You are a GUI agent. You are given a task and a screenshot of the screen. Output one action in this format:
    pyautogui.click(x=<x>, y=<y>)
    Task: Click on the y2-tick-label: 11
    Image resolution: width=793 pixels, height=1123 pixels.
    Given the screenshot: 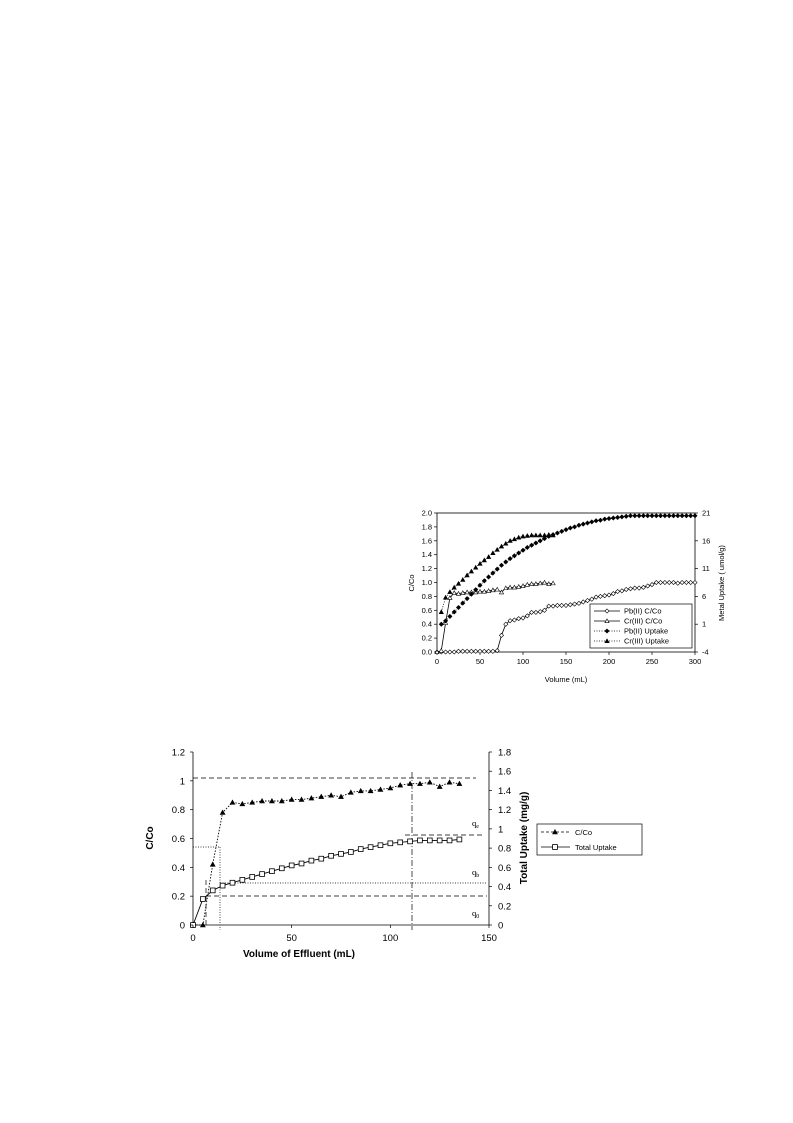 What is the action you would take?
    pyautogui.click(x=706, y=568)
    